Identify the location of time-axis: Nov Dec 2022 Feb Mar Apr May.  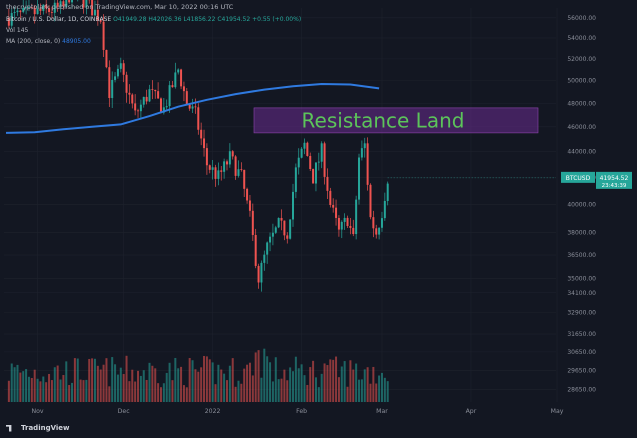
(298, 411).